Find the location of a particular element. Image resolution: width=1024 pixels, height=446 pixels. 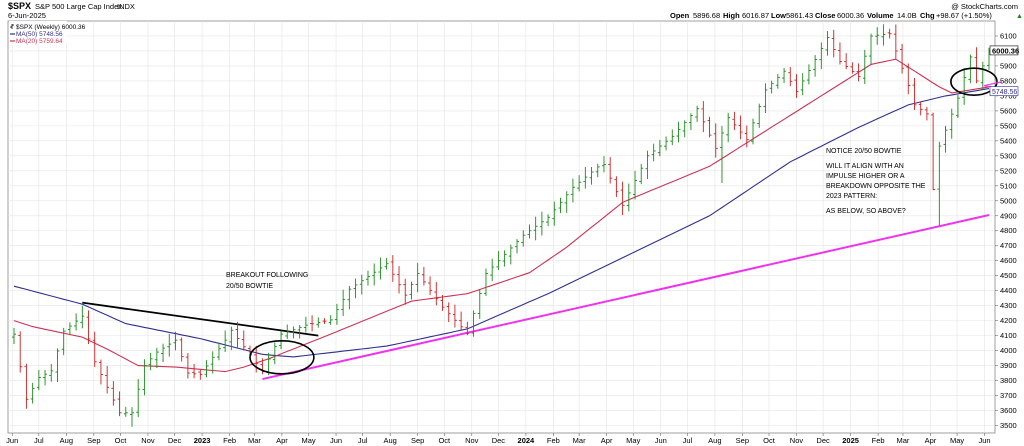

x-tick-label: 2025 is located at coordinates (850, 440).